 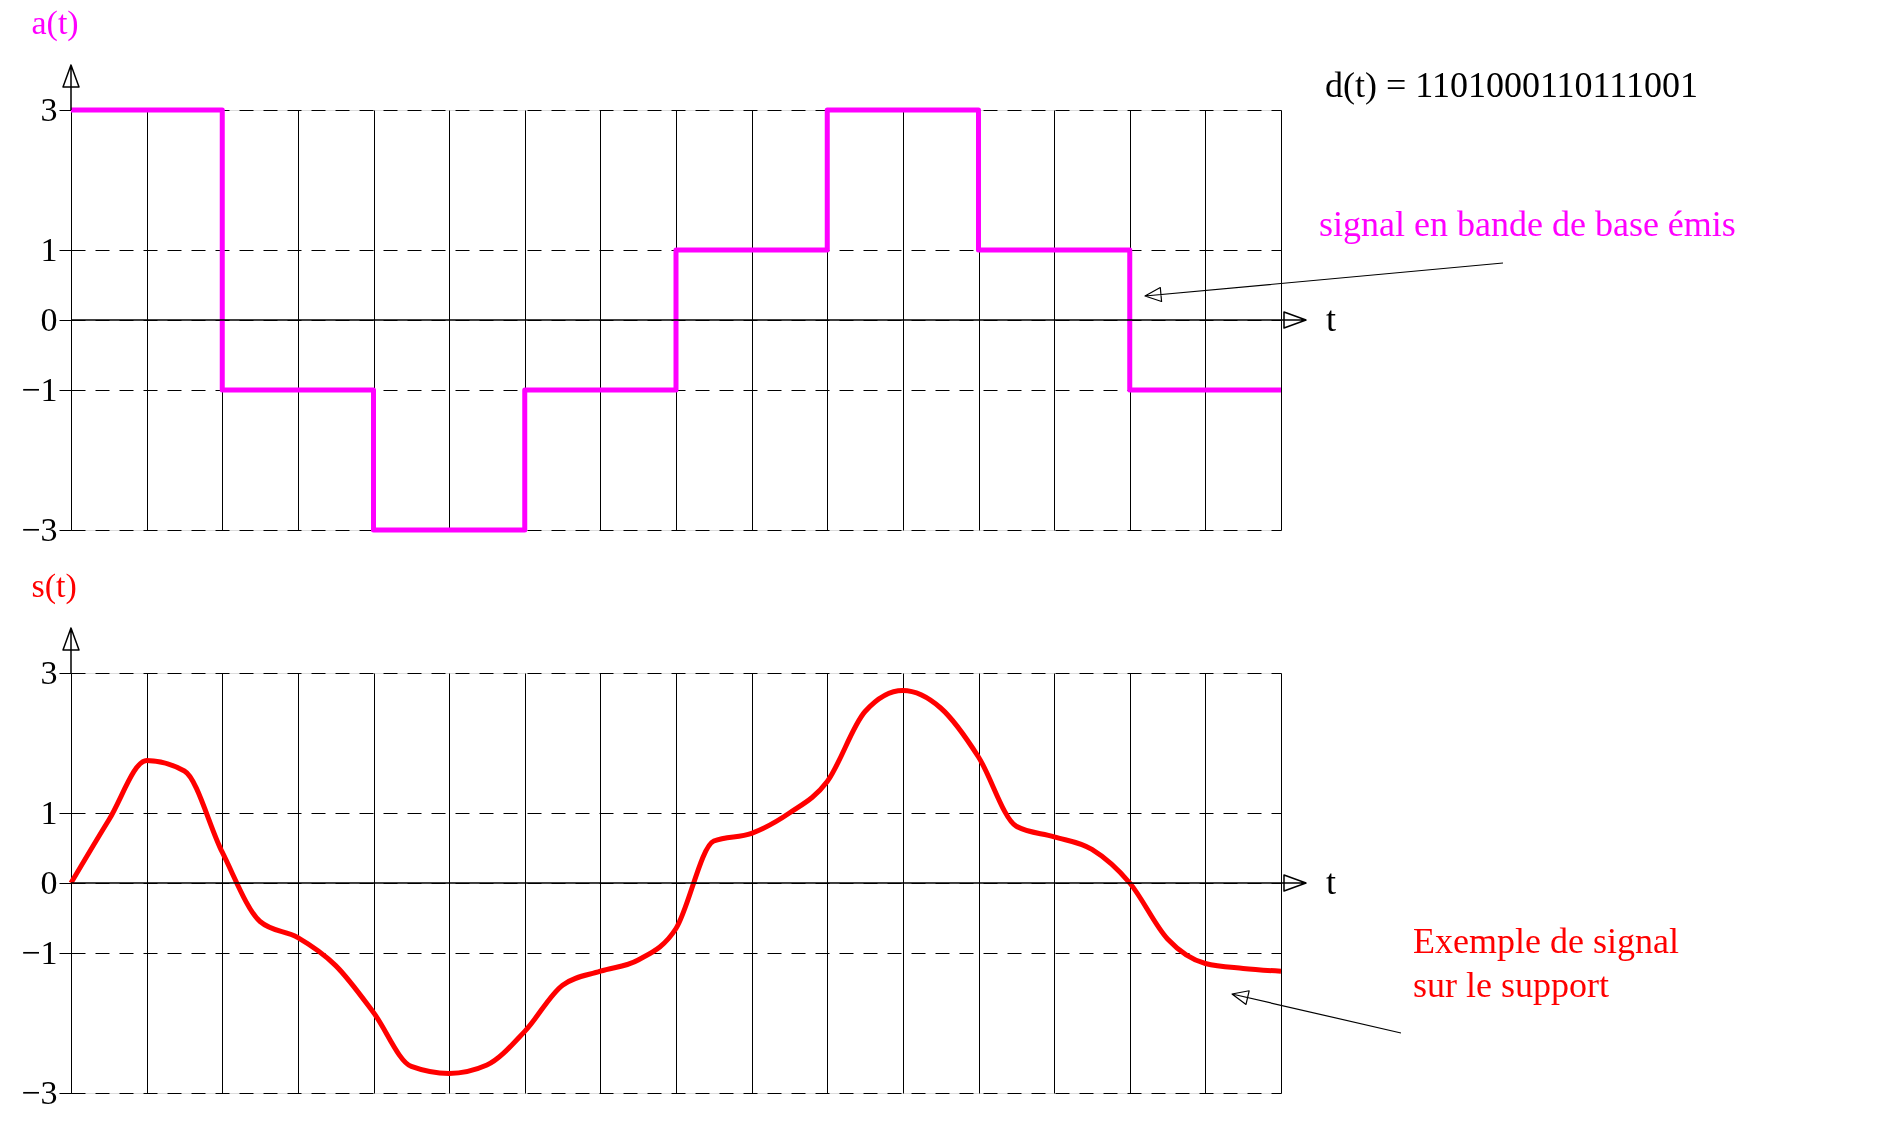 I want to click on text: Exemple de signal sur le support, so click(x=1546, y=962).